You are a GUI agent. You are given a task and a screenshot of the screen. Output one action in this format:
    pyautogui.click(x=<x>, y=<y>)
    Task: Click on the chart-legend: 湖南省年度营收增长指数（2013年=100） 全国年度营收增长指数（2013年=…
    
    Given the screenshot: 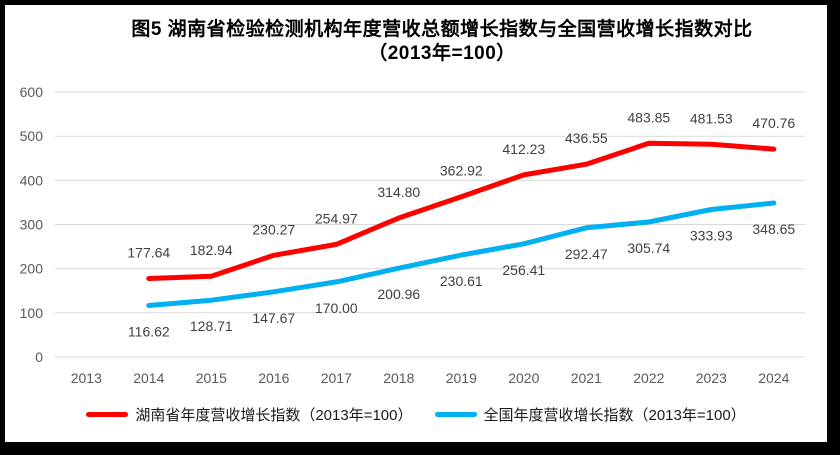 What is the action you would take?
    pyautogui.click(x=416, y=414)
    